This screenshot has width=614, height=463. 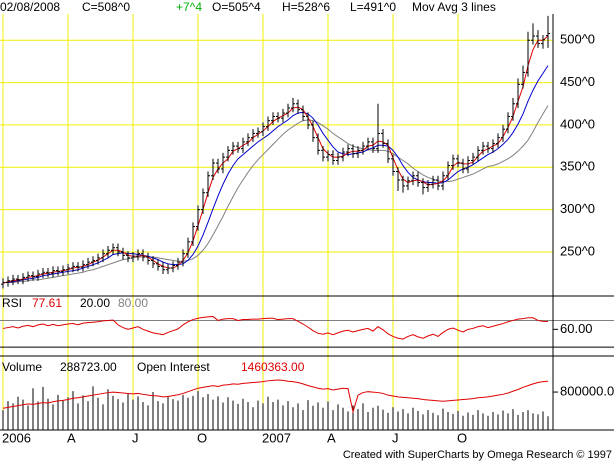 What do you see at coordinates (276, 437) in the screenshot?
I see `x-tick-label: 2007` at bounding box center [276, 437].